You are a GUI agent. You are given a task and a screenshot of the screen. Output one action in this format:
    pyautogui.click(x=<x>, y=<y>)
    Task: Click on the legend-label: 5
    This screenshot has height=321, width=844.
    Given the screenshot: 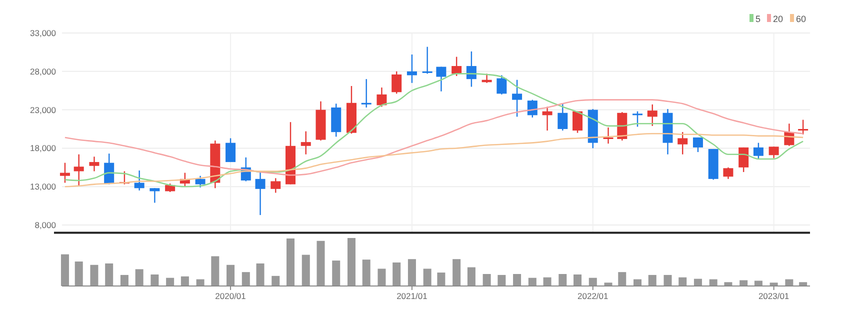 What is the action you would take?
    pyautogui.click(x=758, y=19)
    